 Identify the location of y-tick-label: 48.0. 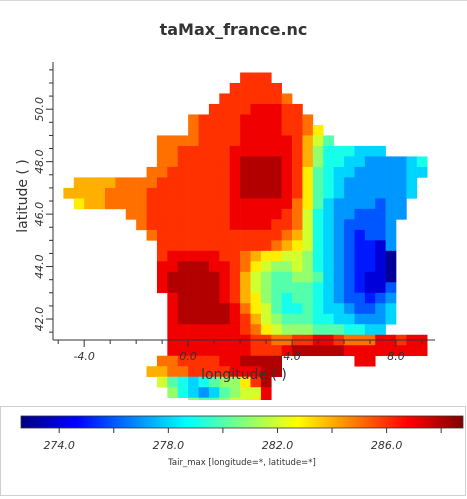
(39, 161).